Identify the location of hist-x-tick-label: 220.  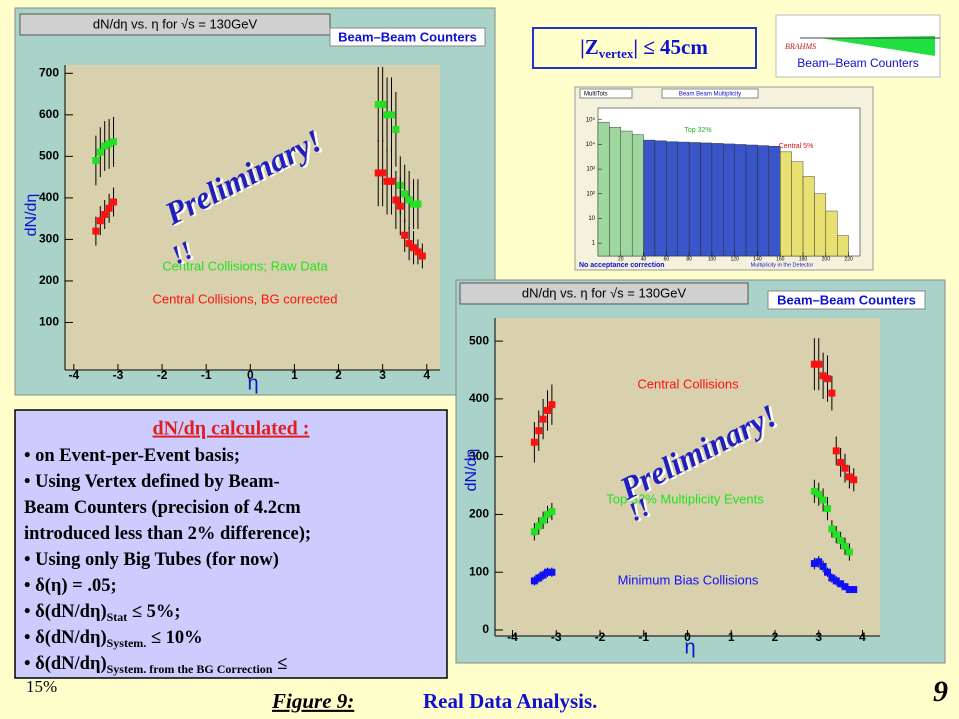
(848, 259).